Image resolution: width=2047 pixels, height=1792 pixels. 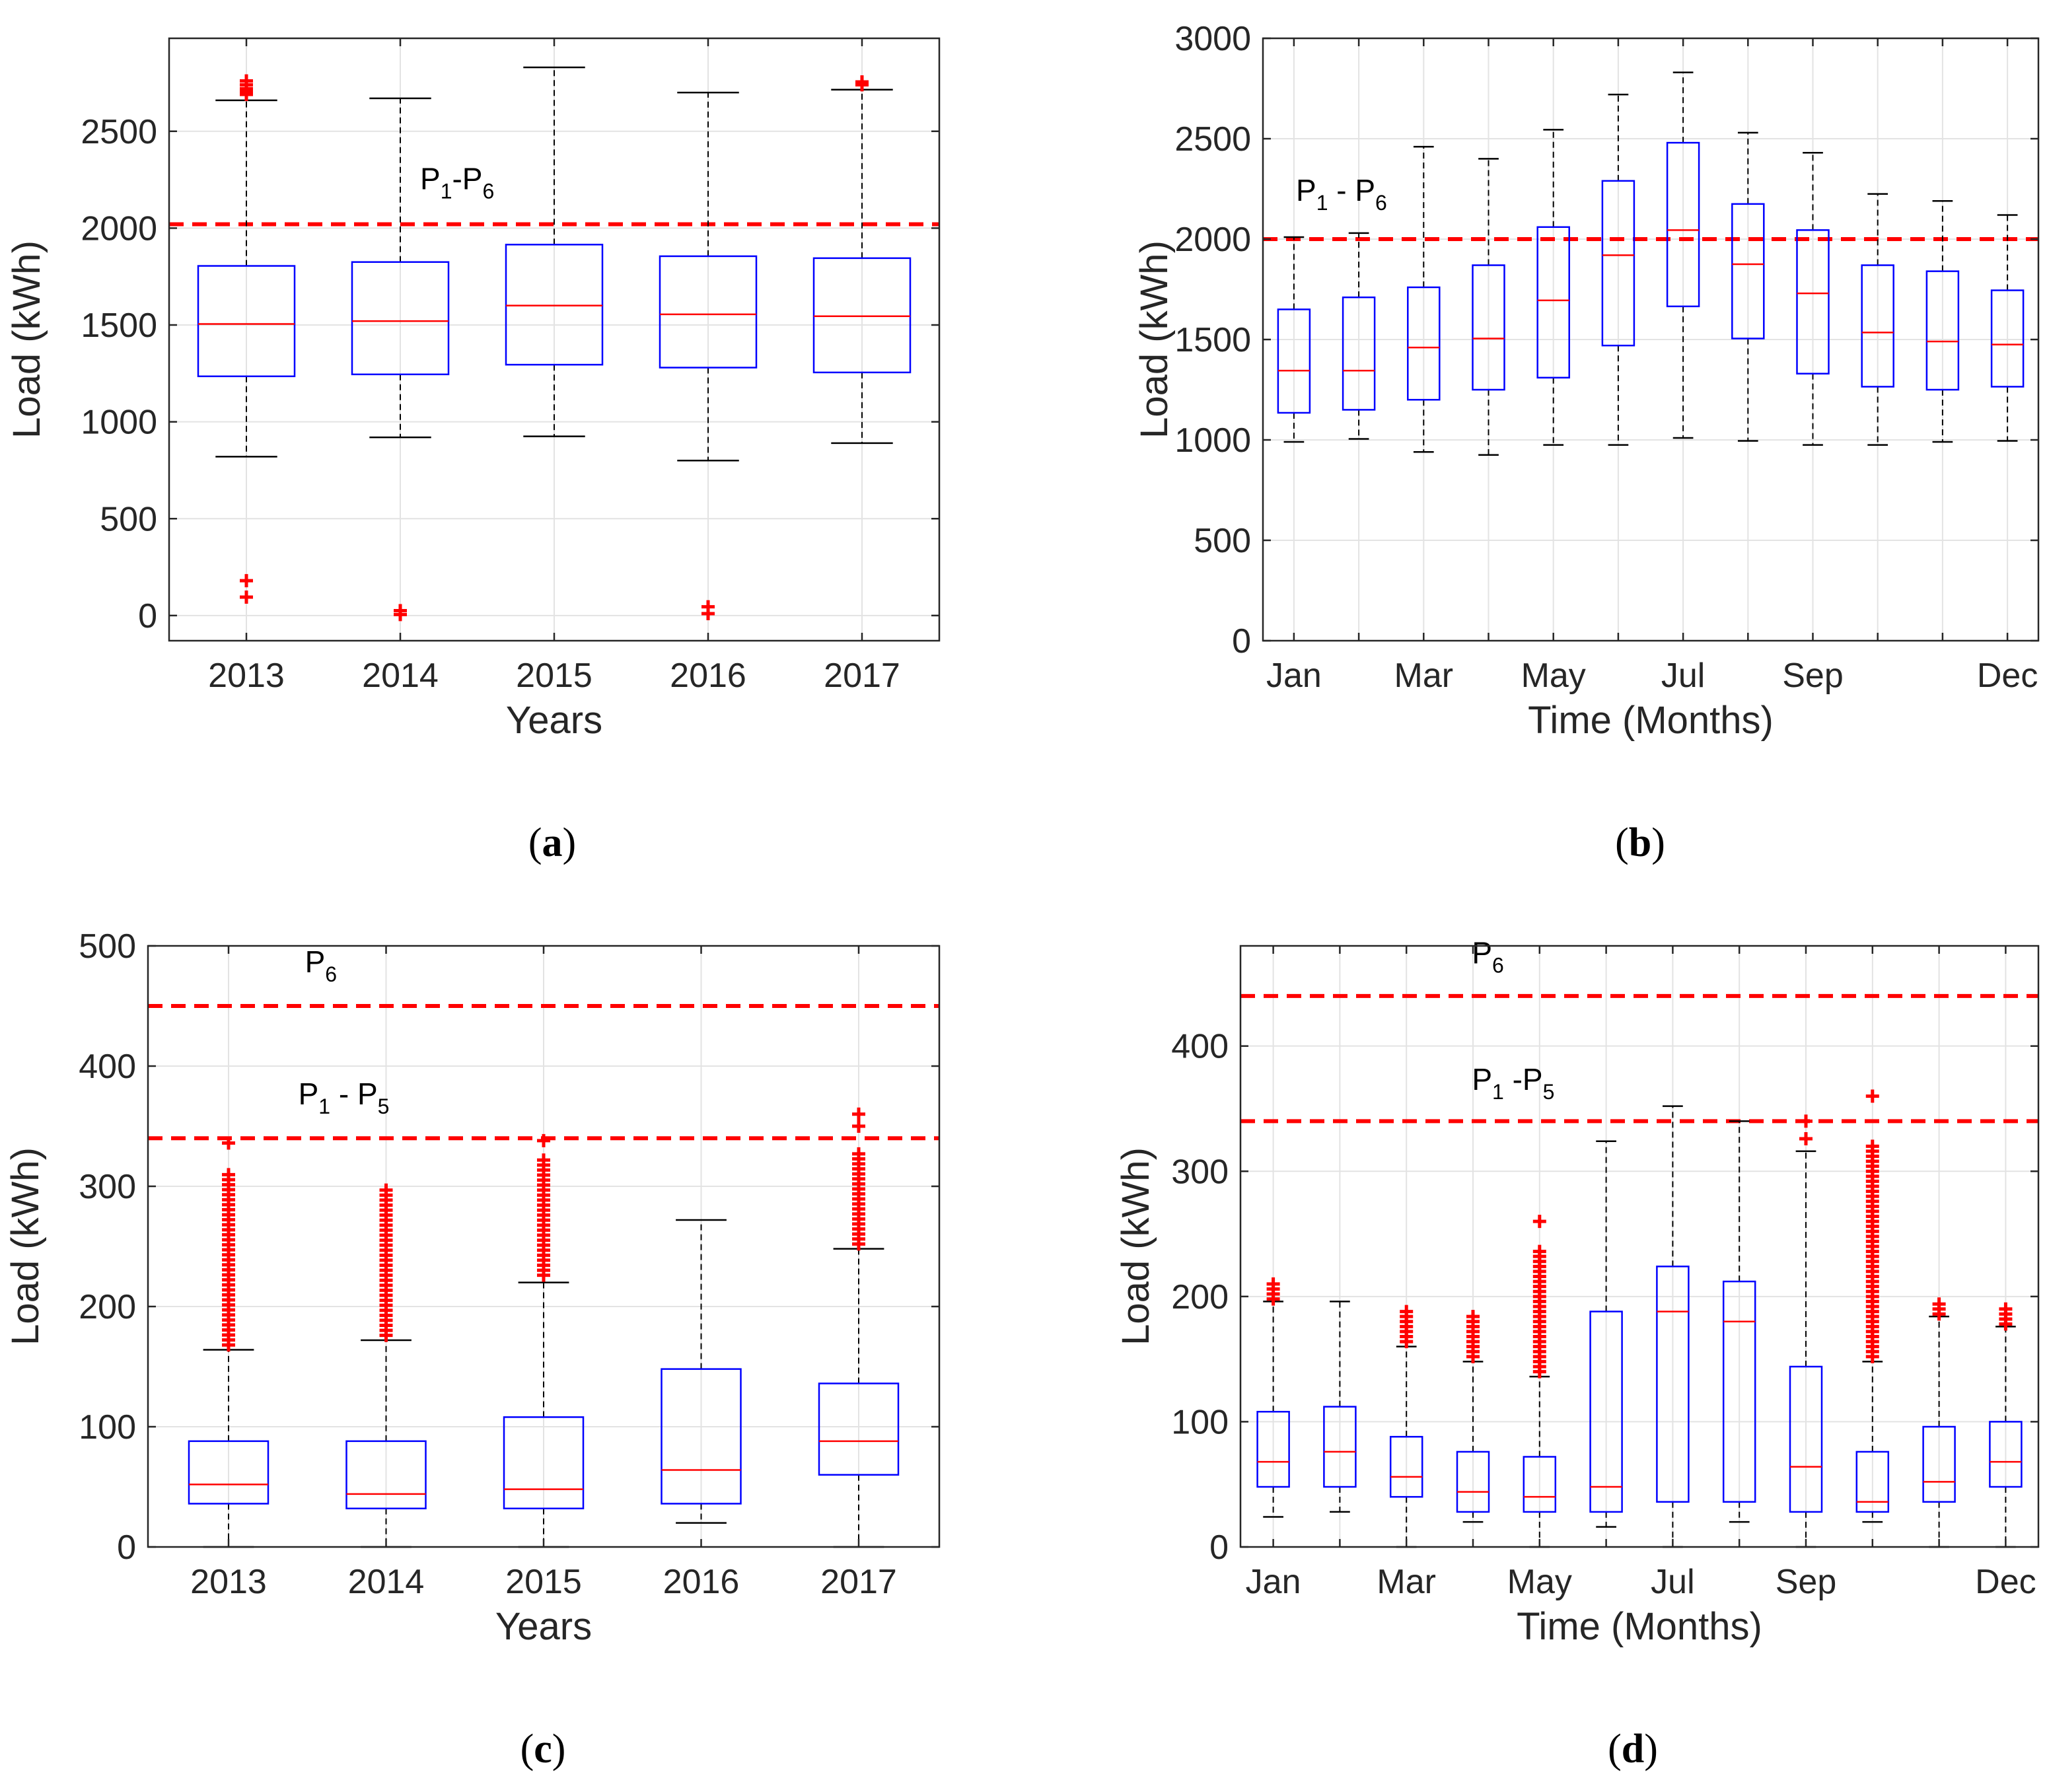 I want to click on plot-area, so click(x=1639, y=1246).